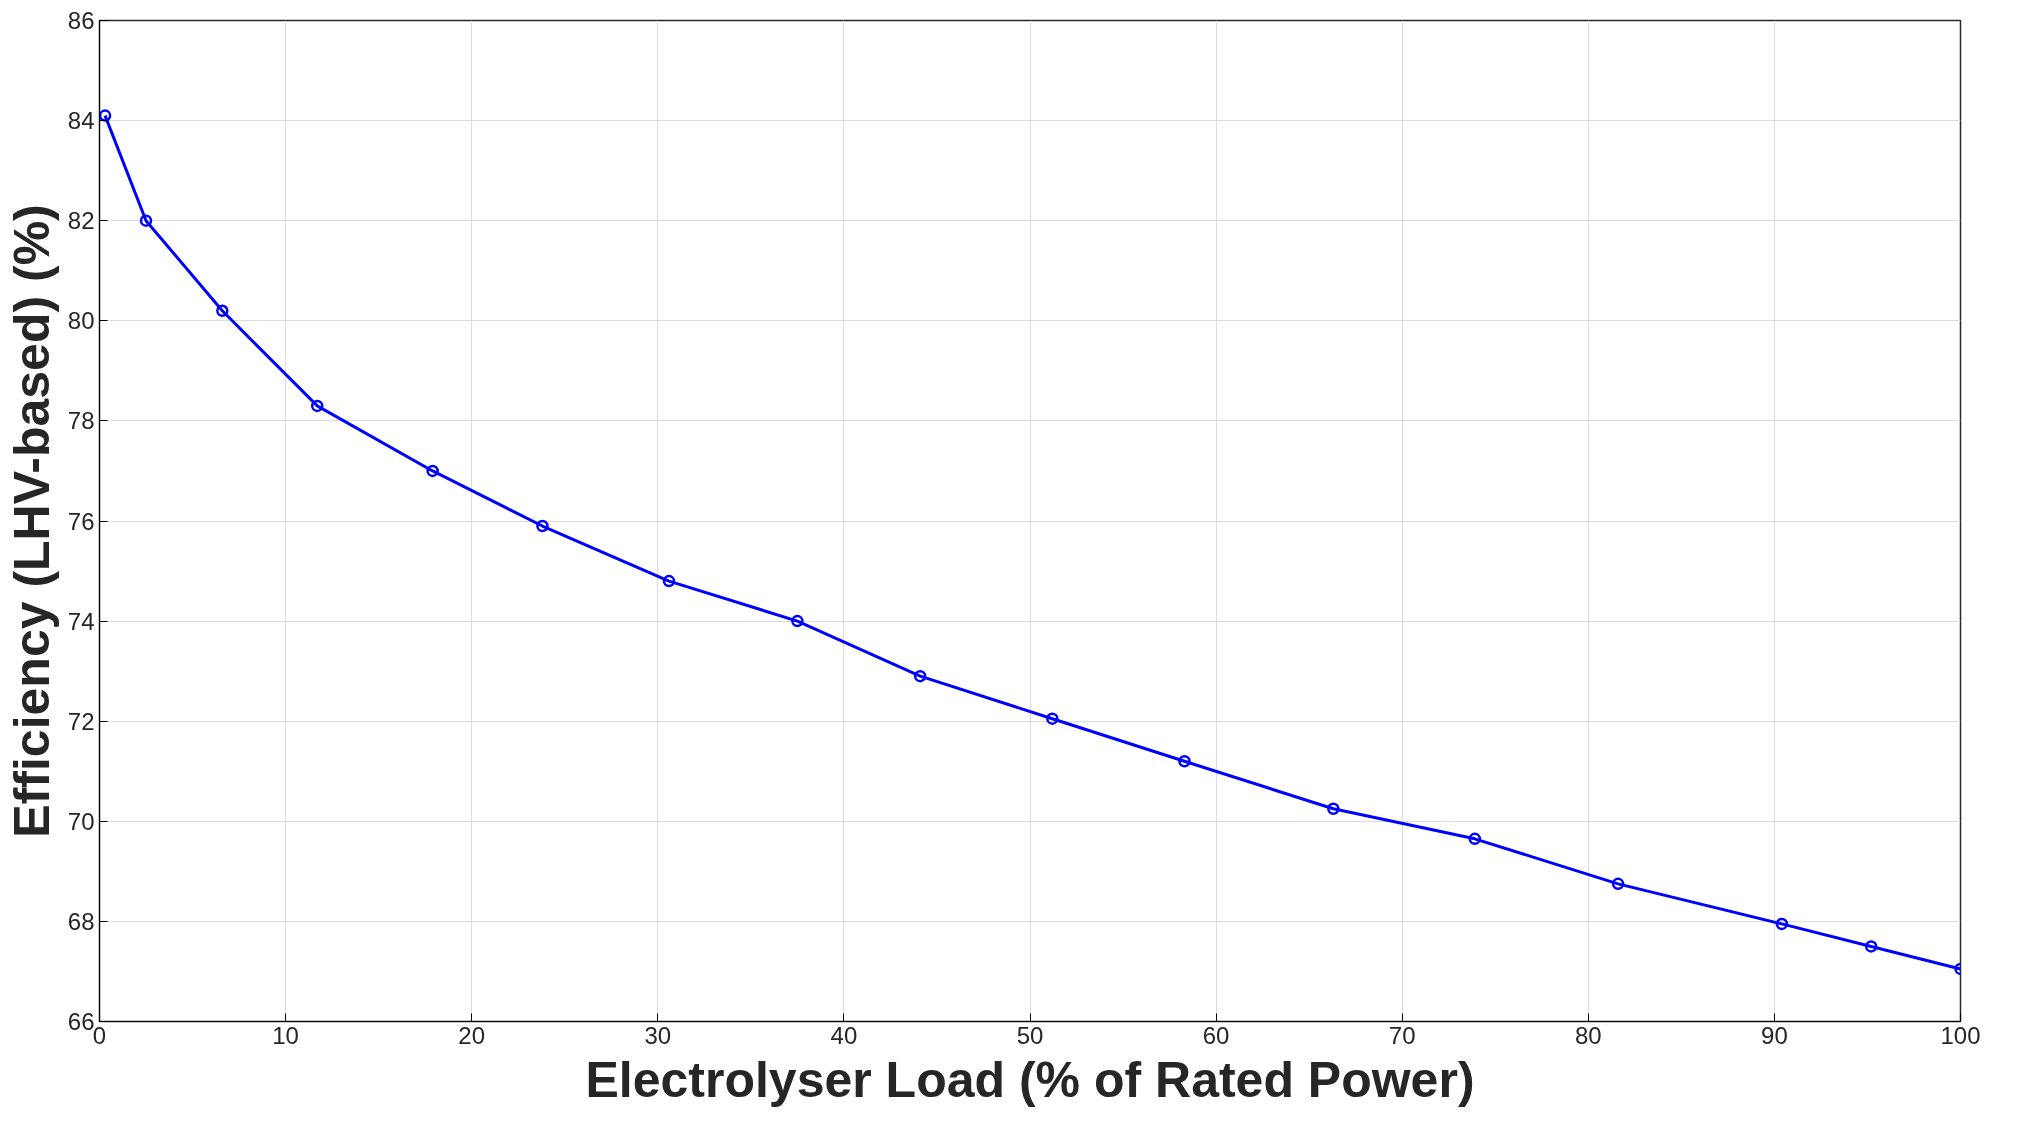 This screenshot has height=1122, width=2018. Describe the element at coordinates (81, 521) in the screenshot. I see `y-tick-label: 76` at that location.